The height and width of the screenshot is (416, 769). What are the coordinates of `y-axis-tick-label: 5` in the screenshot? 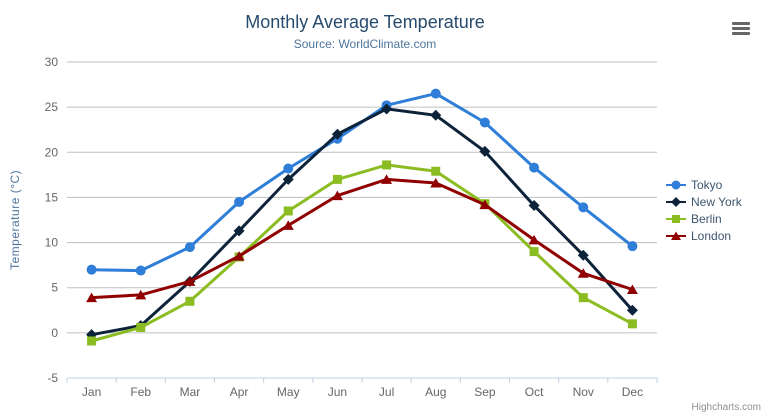 It's located at (54, 288).